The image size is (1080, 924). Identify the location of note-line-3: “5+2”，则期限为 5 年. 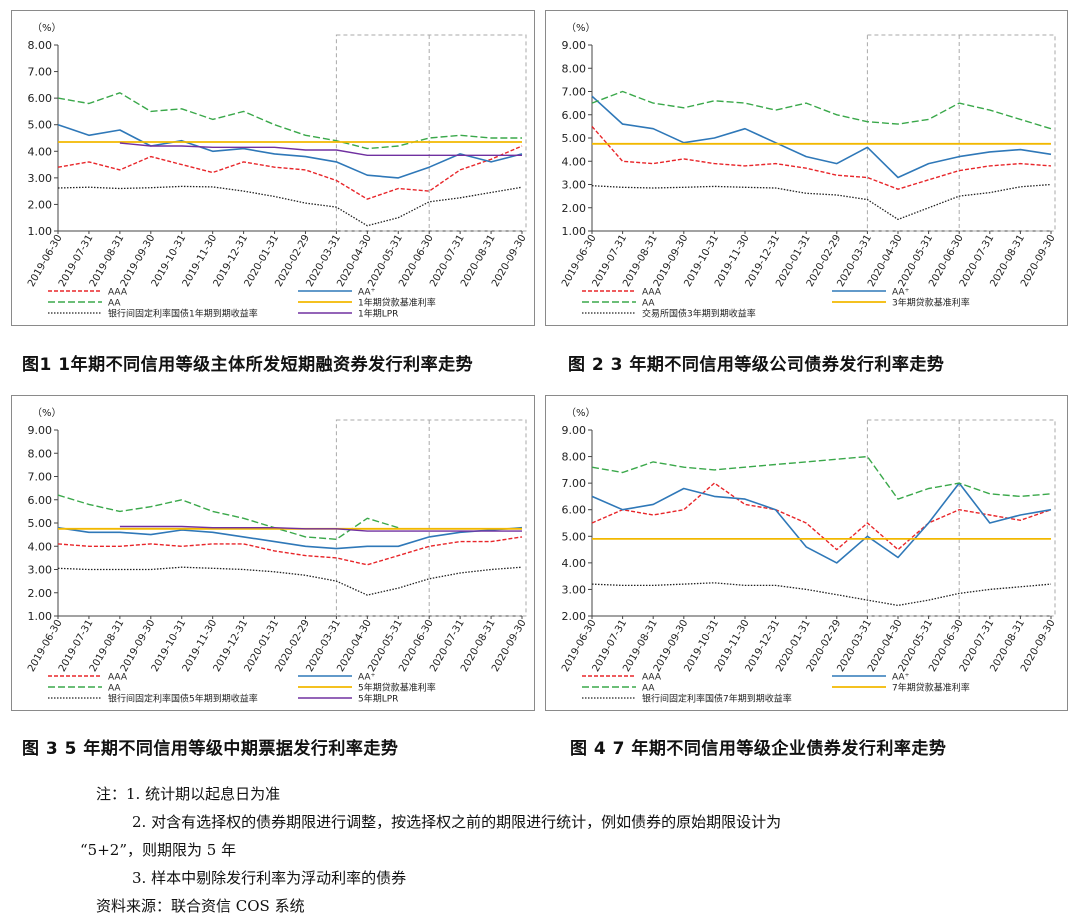
(158, 850).